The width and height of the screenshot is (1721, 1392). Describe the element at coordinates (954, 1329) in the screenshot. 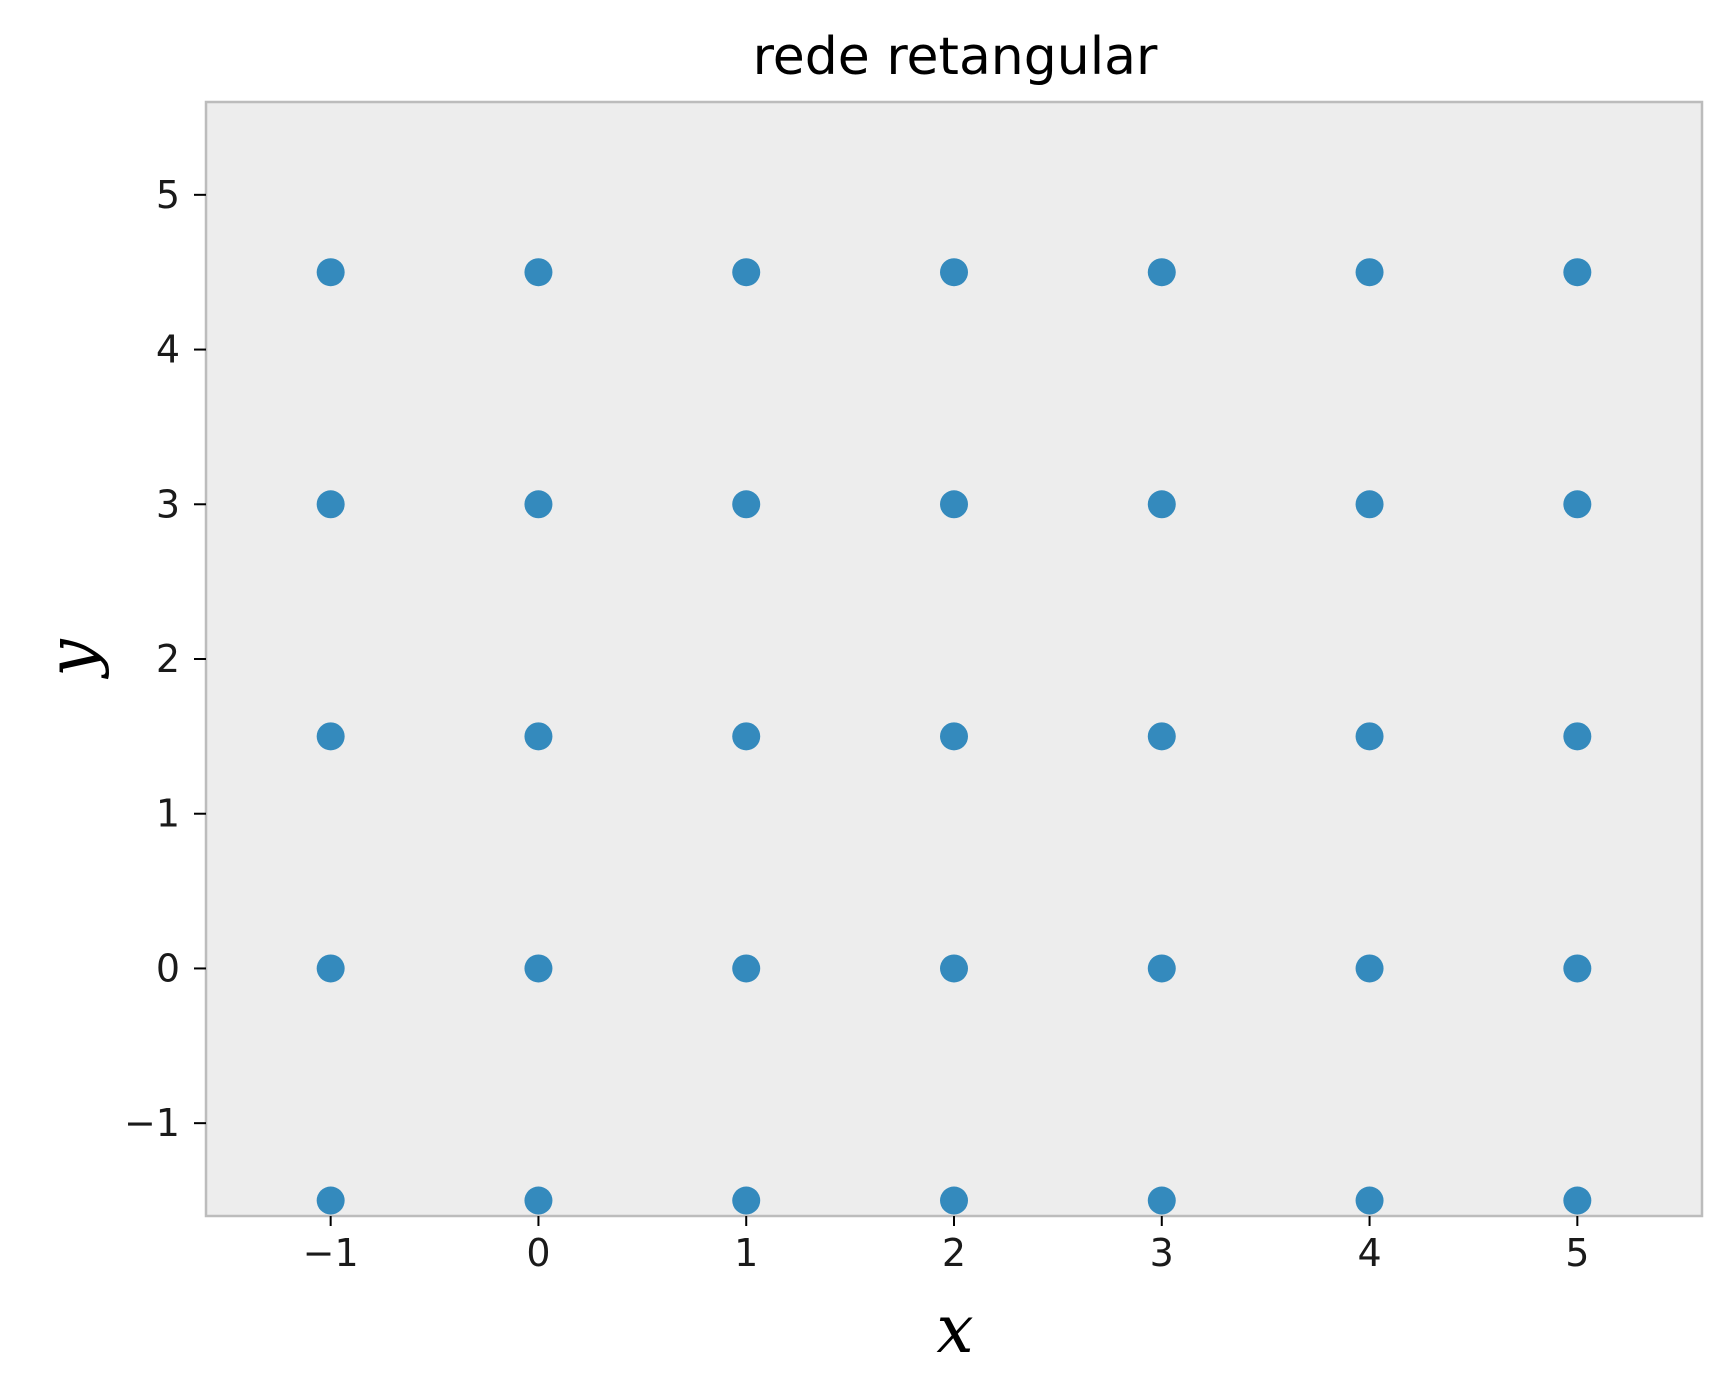

I see `x-axis-label: x` at that location.